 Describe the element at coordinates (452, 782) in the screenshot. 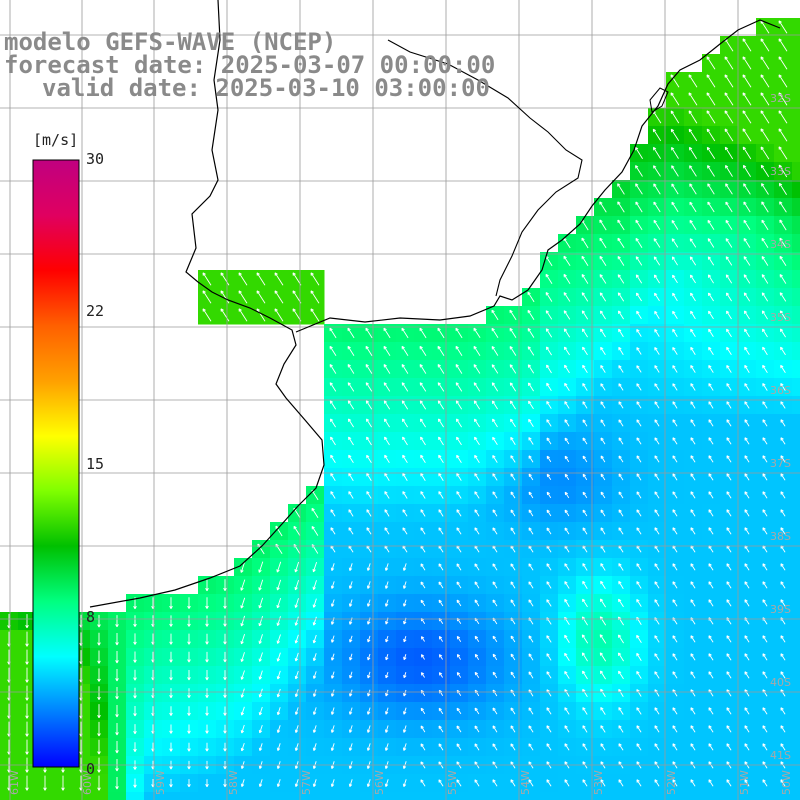

I see `lon-label: 55W` at that location.